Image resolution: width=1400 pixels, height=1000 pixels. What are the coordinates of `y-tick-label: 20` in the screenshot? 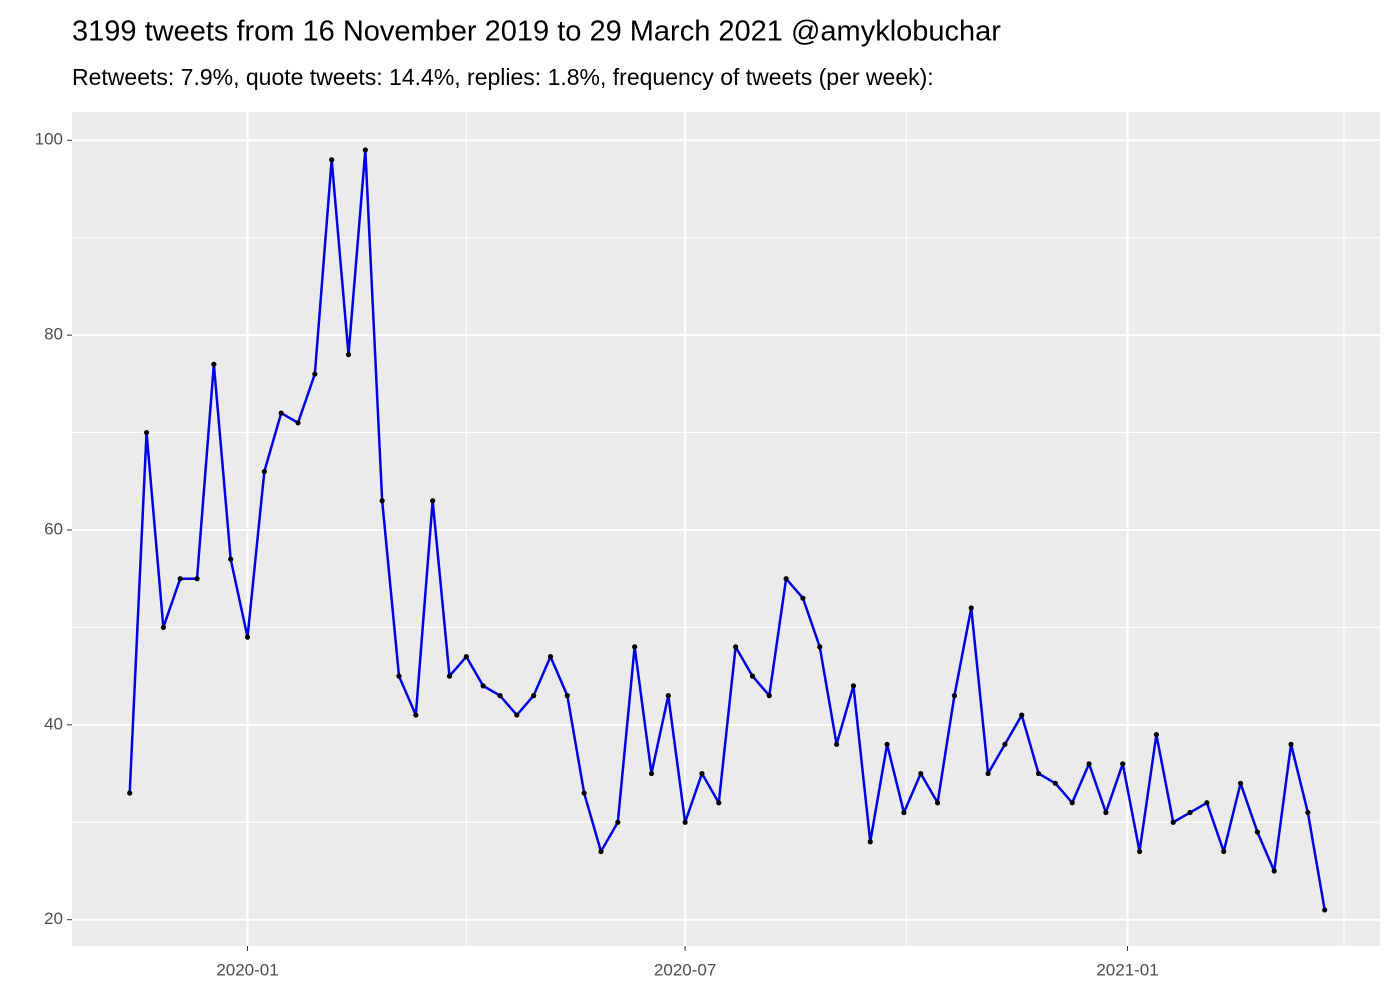 It's located at (53, 918).